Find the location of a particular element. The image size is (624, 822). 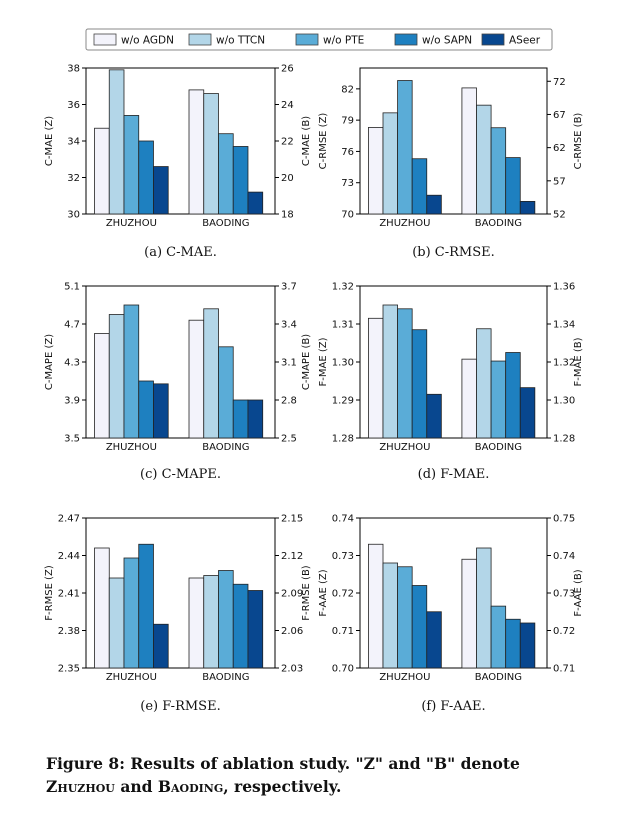

left-tick-label: 2.38 is located at coordinates (69, 631).